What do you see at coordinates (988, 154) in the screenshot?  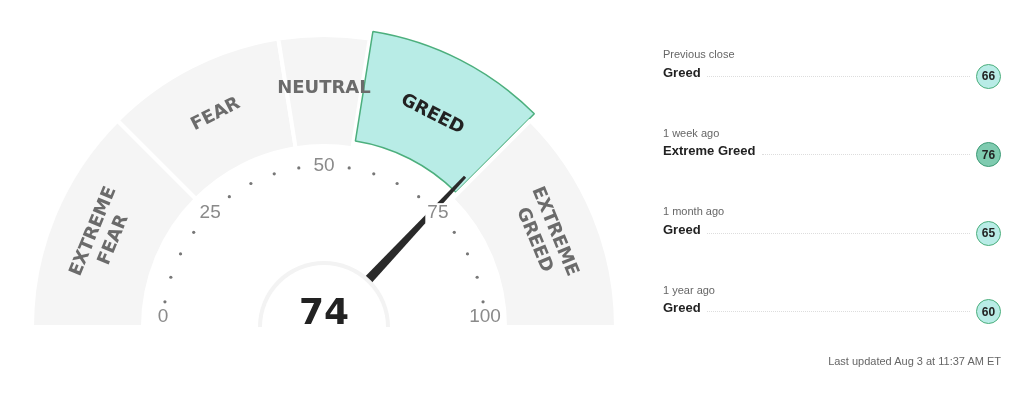 I see `number-badge: 76` at bounding box center [988, 154].